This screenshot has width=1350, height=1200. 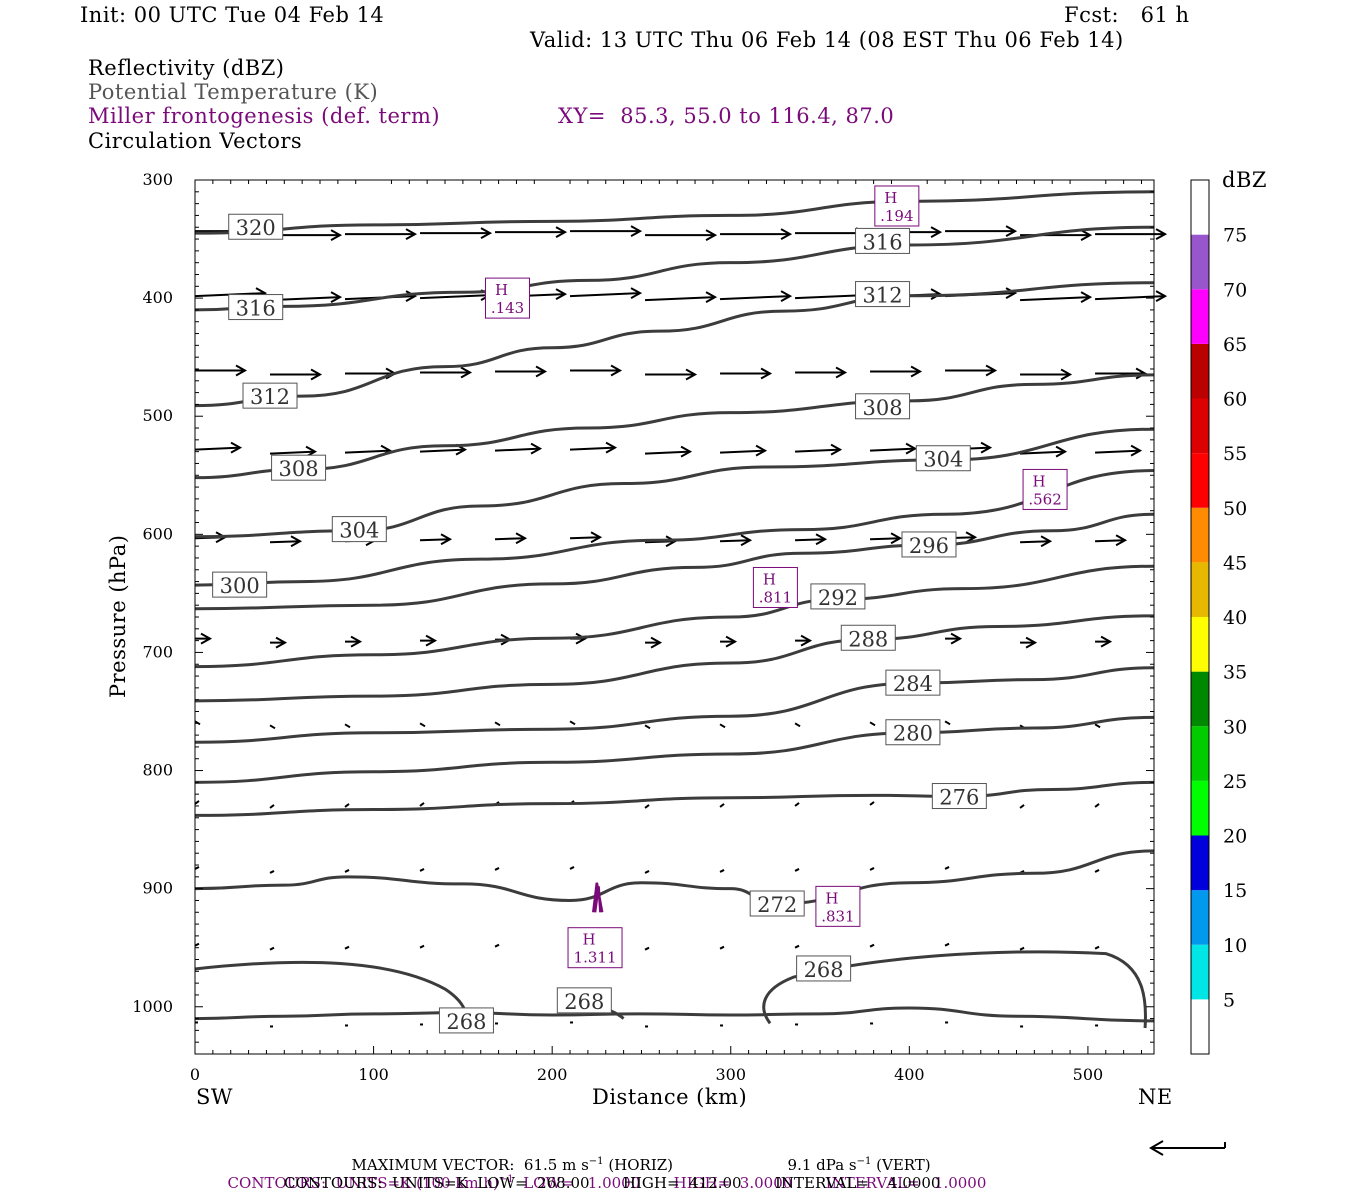 I want to click on init-time: Init: 00 UTC Tue 04 Feb 14, so click(x=232, y=15).